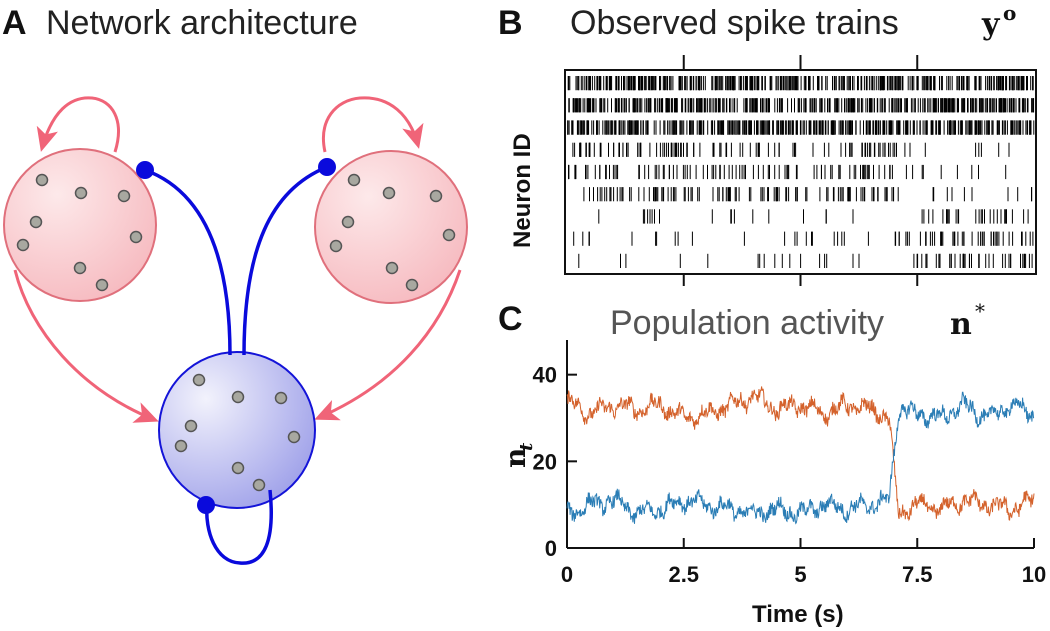 This screenshot has width=1050, height=631. What do you see at coordinates (991, 24) in the screenshot?
I see `panel-b-title-symbol: y` at bounding box center [991, 24].